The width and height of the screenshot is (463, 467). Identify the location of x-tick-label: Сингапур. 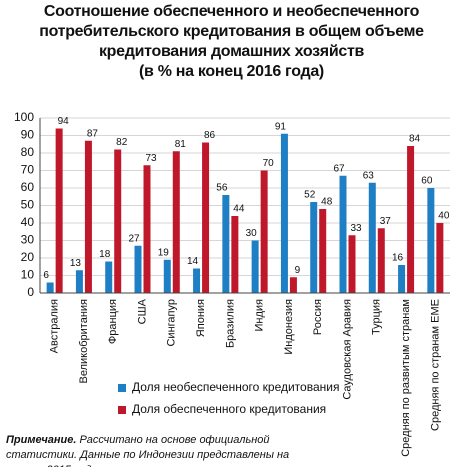
(172, 323).